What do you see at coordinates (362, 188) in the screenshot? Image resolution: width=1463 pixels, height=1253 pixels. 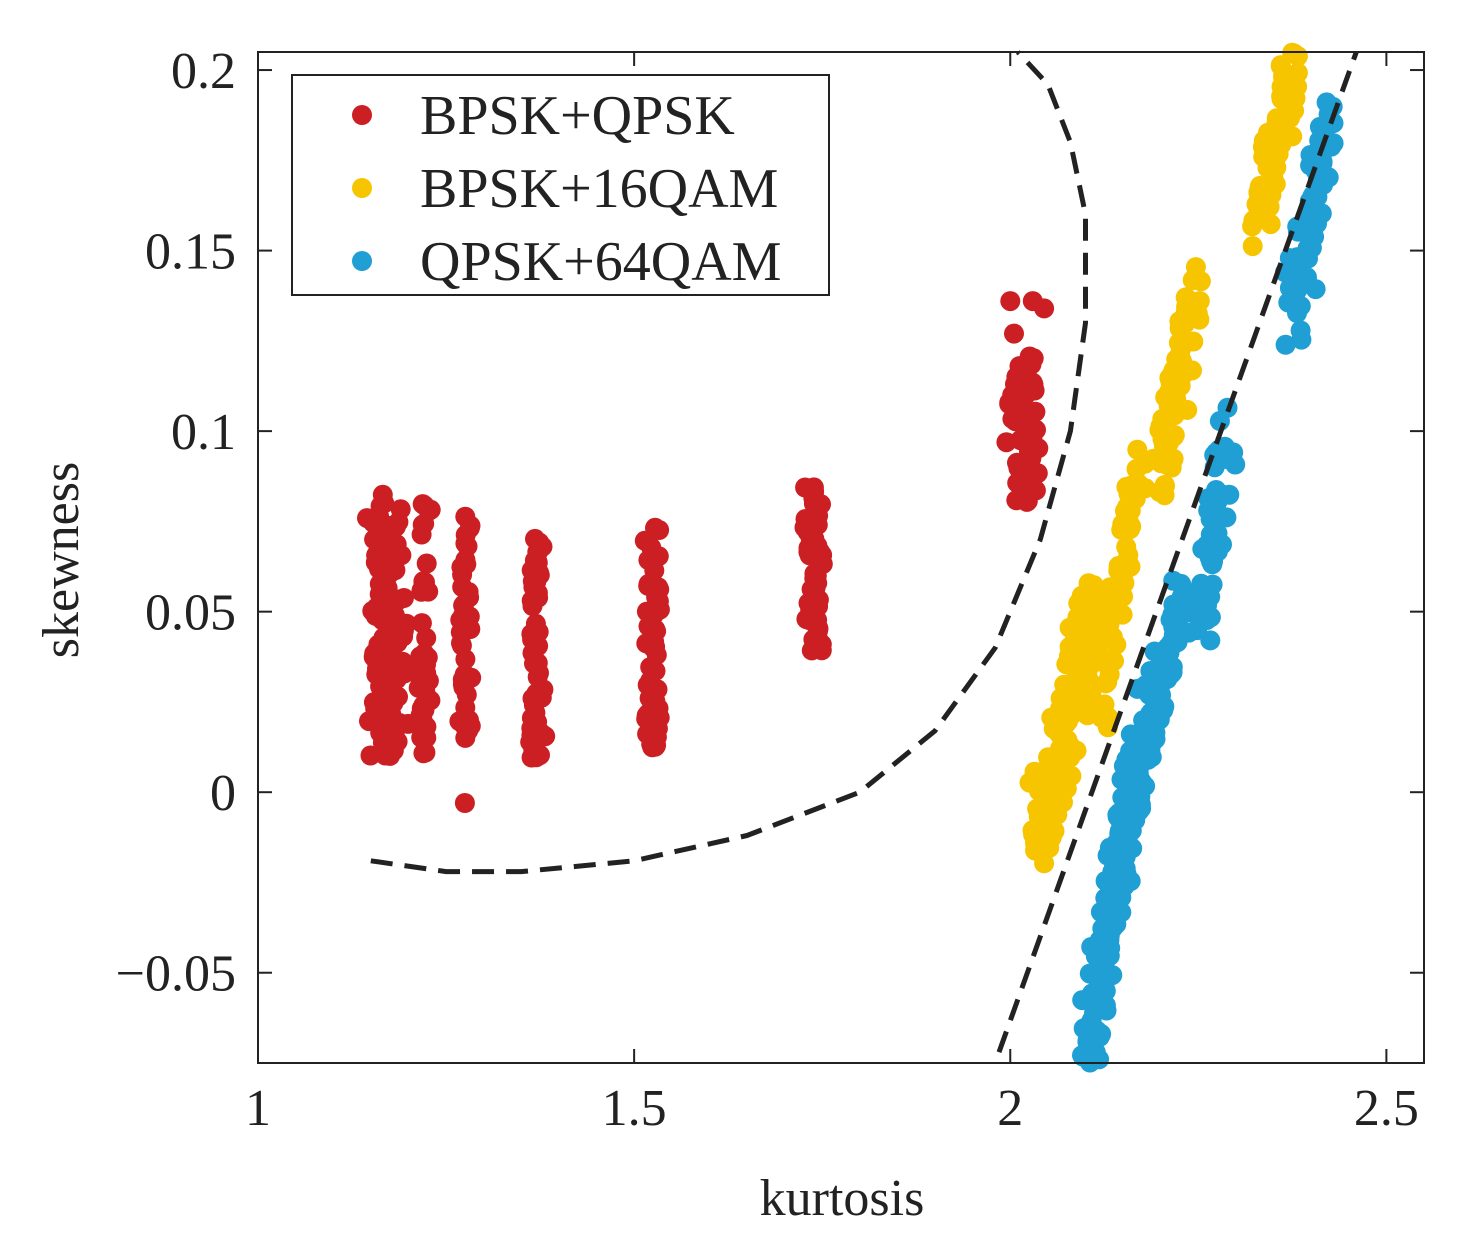 I see `legend-marker` at bounding box center [362, 188].